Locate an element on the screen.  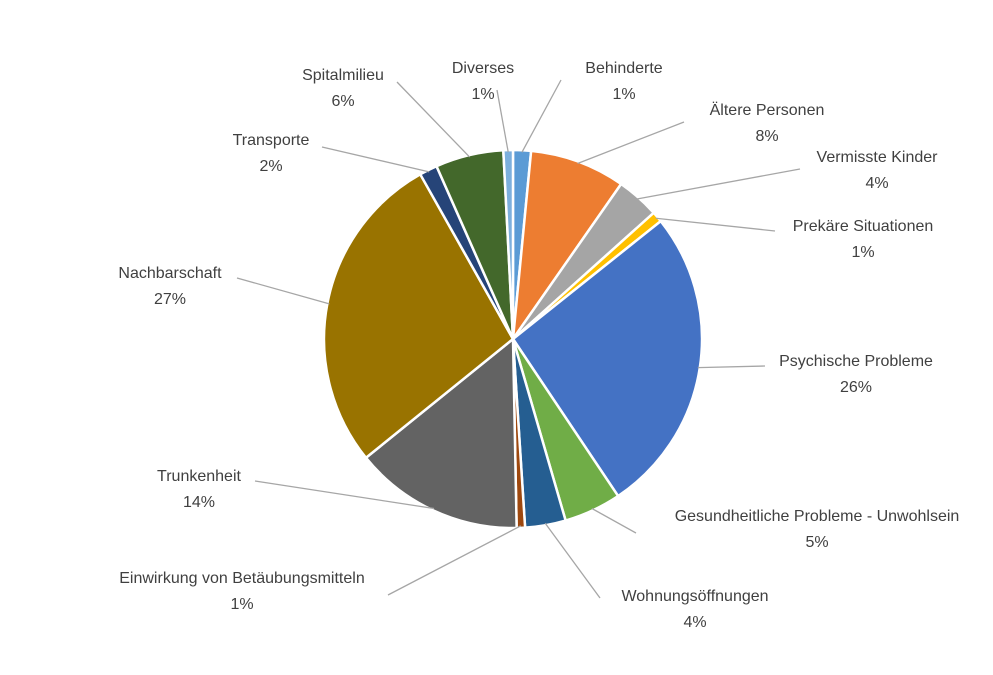
slice-label: Psychische Probleme is located at coordinates (856, 361).